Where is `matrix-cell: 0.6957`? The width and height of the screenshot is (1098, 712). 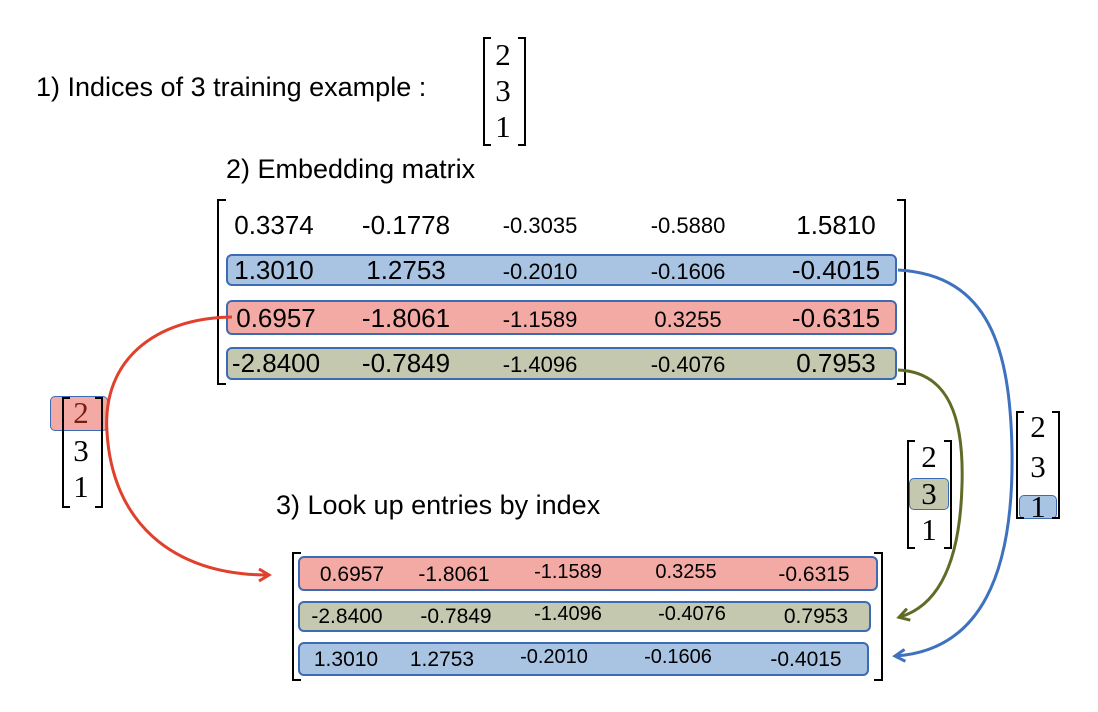
matrix-cell: 0.6957 is located at coordinates (276, 318).